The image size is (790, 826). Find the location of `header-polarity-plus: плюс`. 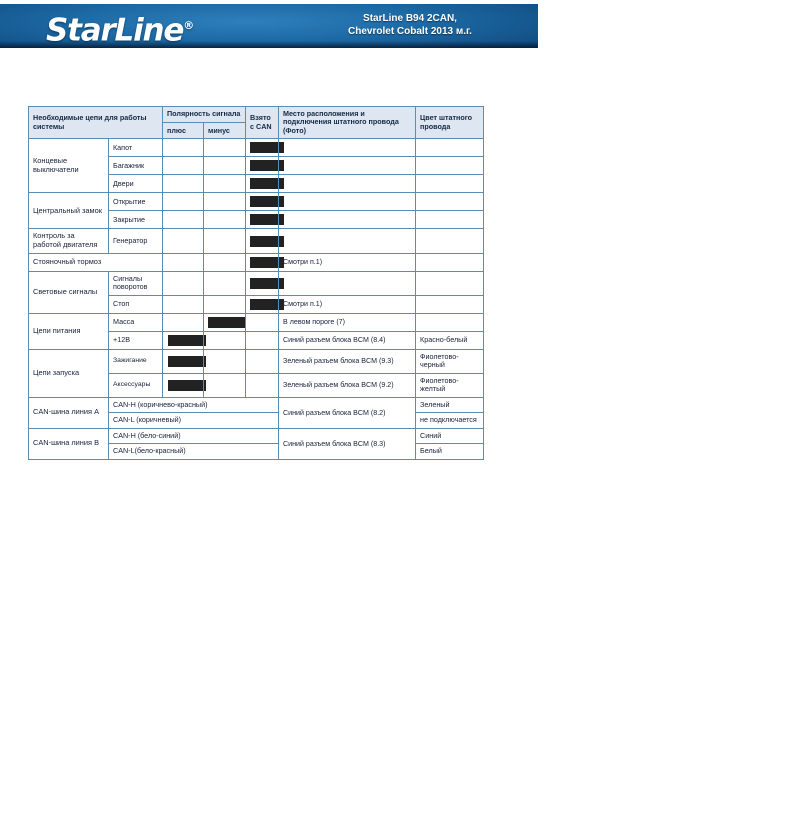

header-polarity-plus: плюс is located at coordinates (183, 131).